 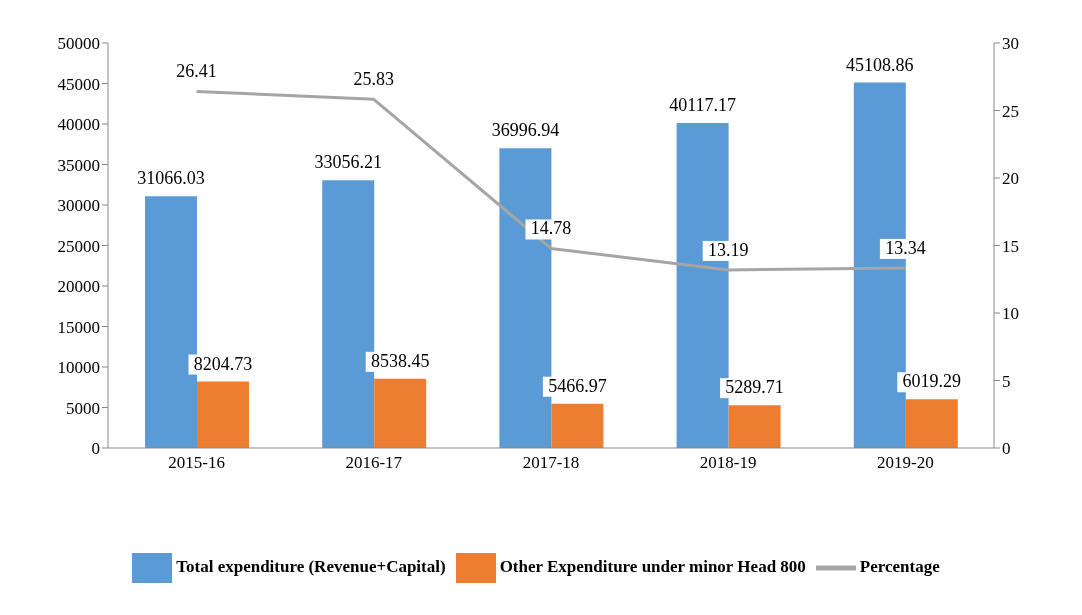 I want to click on y-tick-label: 5000, so click(x=83, y=408).